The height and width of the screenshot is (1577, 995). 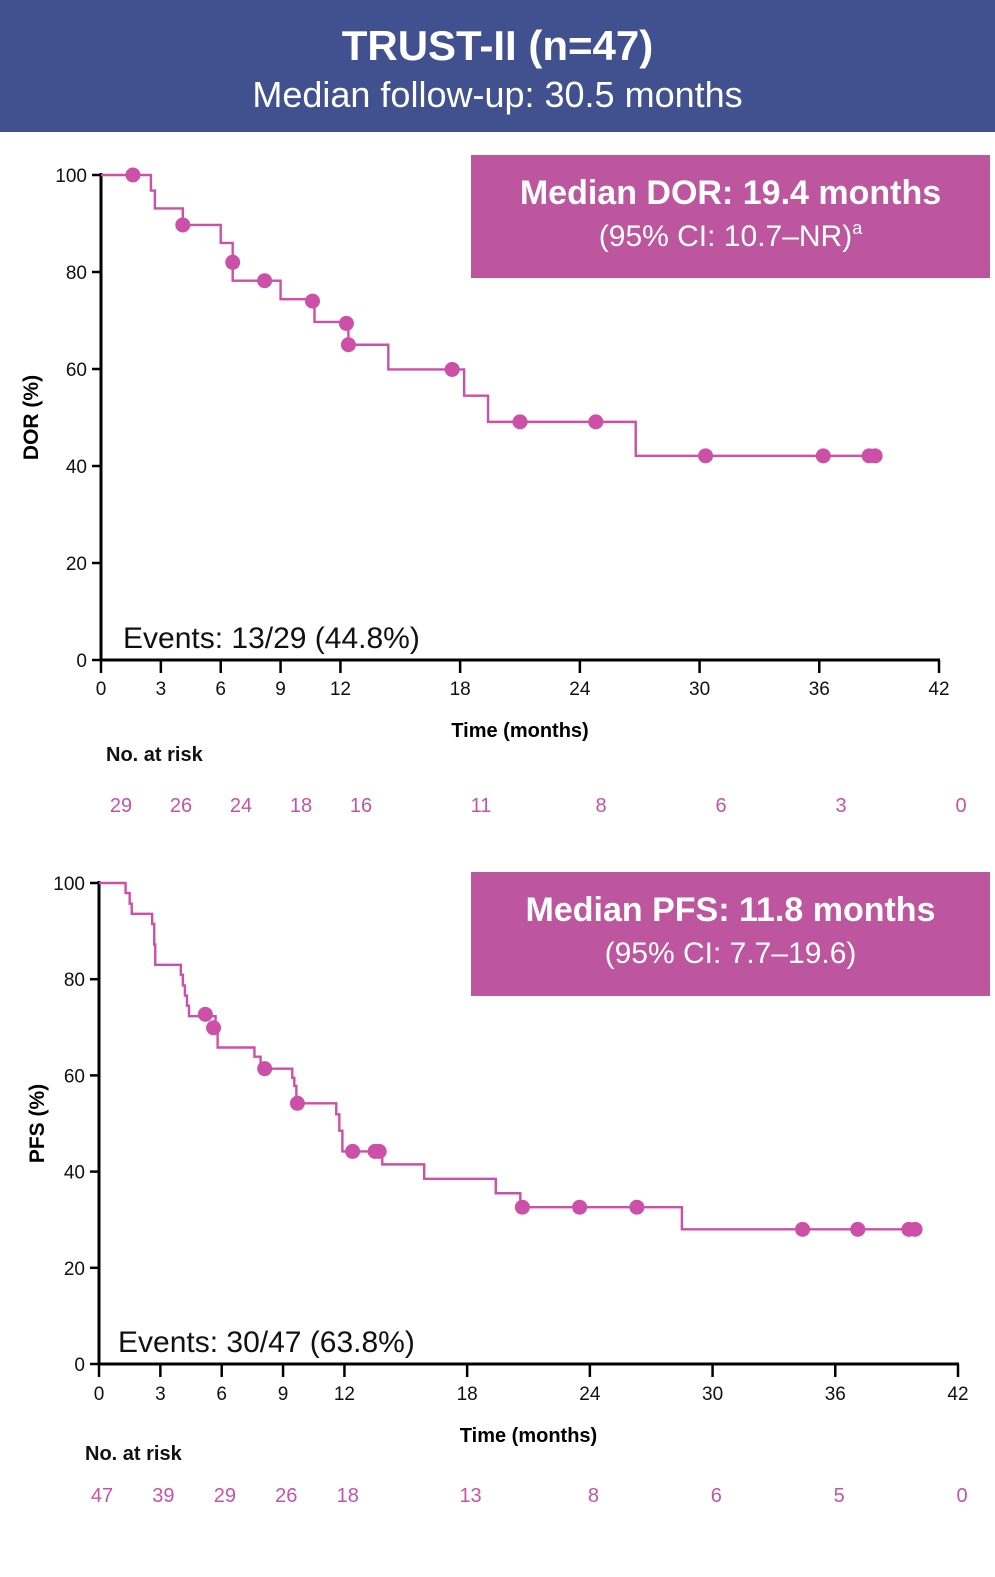 What do you see at coordinates (221, 1394) in the screenshot?
I see `pfs-x-tick-label: 6` at bounding box center [221, 1394].